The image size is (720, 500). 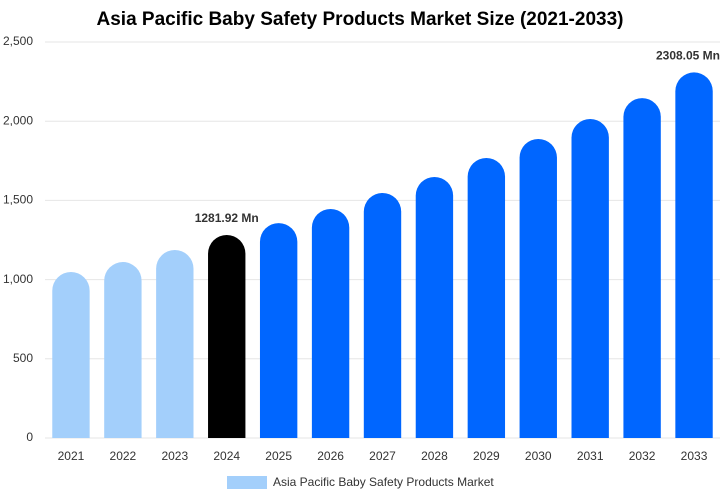 What do you see at coordinates (486, 456) in the screenshot?
I see `x-tick-label: 2029` at bounding box center [486, 456].